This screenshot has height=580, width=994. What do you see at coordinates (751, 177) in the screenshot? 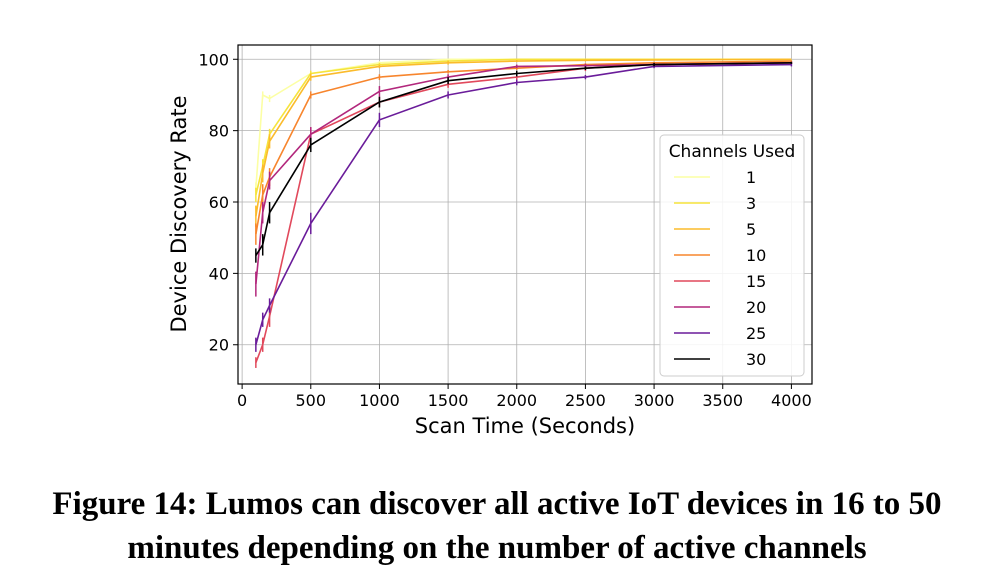
I see `legend-label: 1` at bounding box center [751, 177].